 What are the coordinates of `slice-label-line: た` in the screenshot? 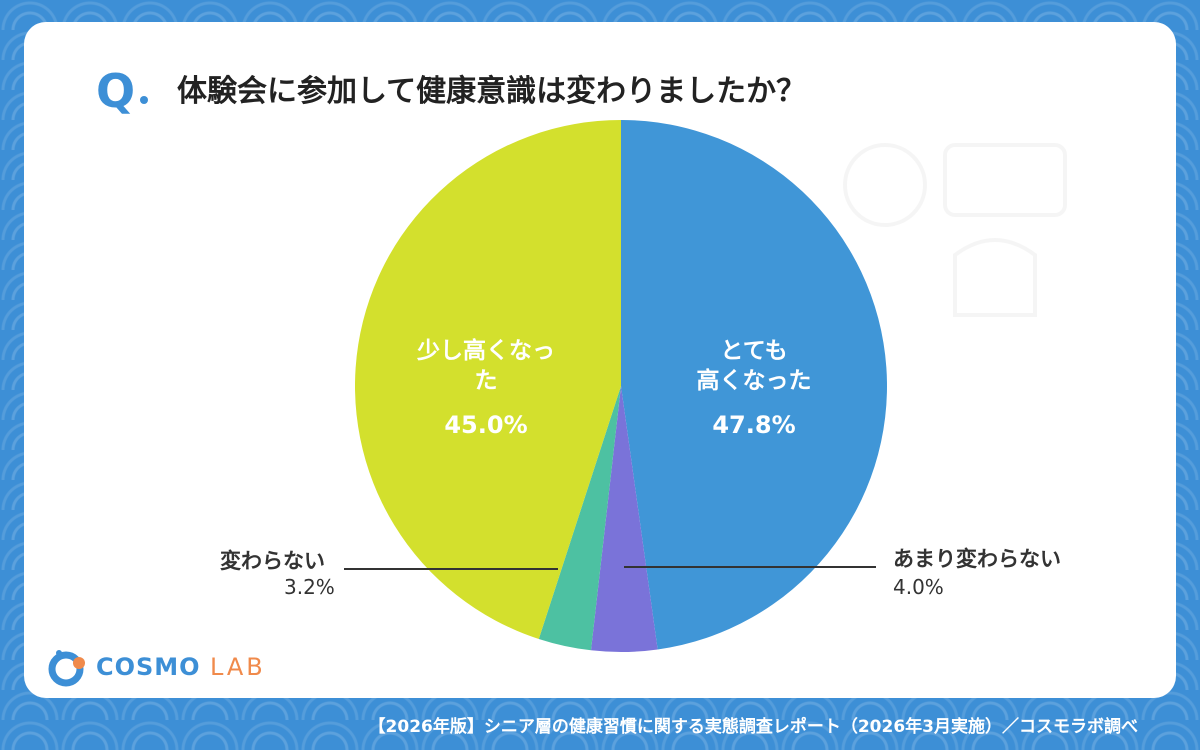 It's located at (486, 381).